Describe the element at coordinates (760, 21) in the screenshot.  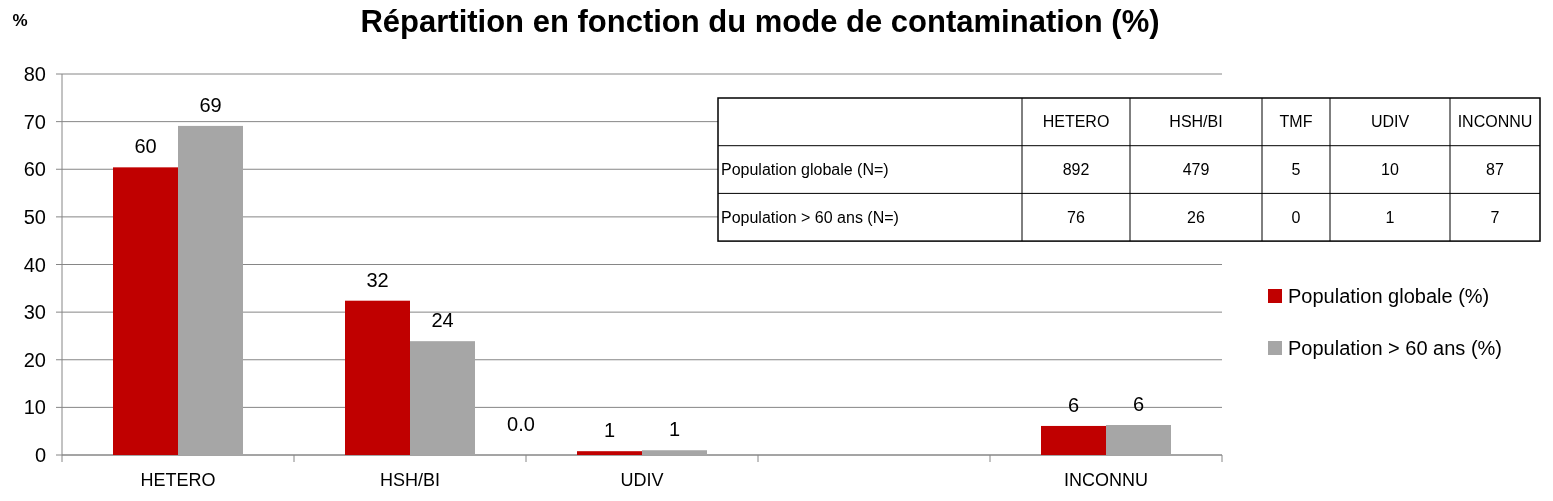
I see `chart-title: Répartition en fonction du mode de contamination (%)` at that location.